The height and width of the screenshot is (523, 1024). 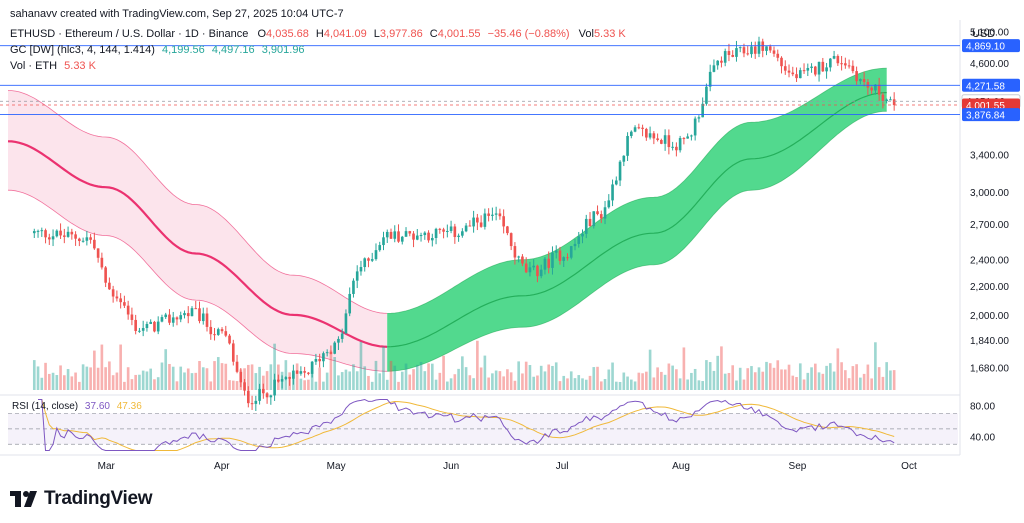 What do you see at coordinates (982, 407) in the screenshot?
I see `rsi-y-tick-label: 80.00` at bounding box center [982, 407].